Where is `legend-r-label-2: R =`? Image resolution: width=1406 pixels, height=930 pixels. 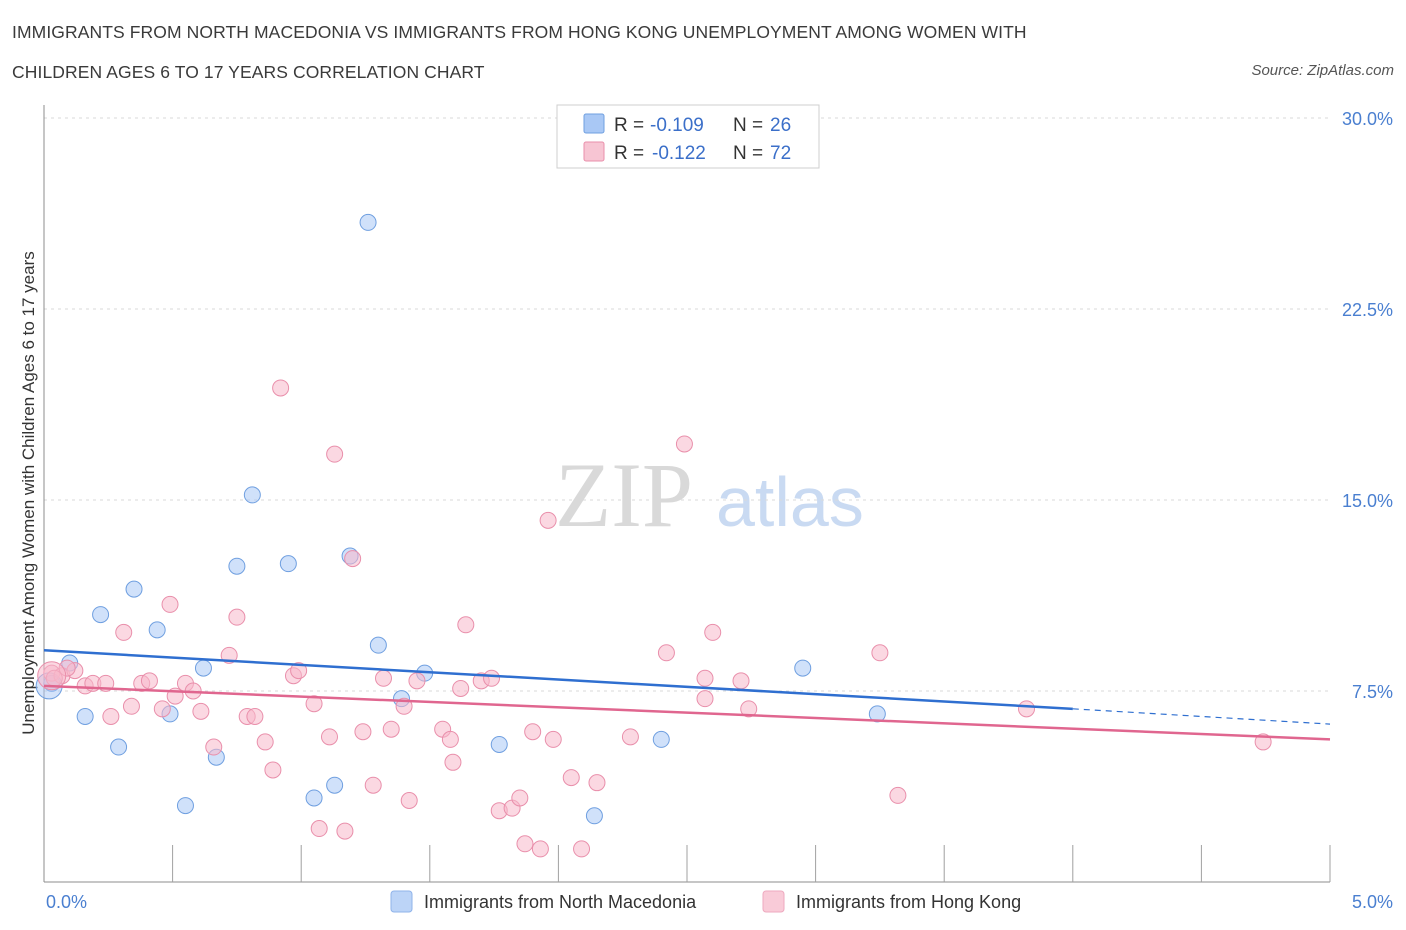
legend-r-label-2: R = is located at coordinates (629, 153).